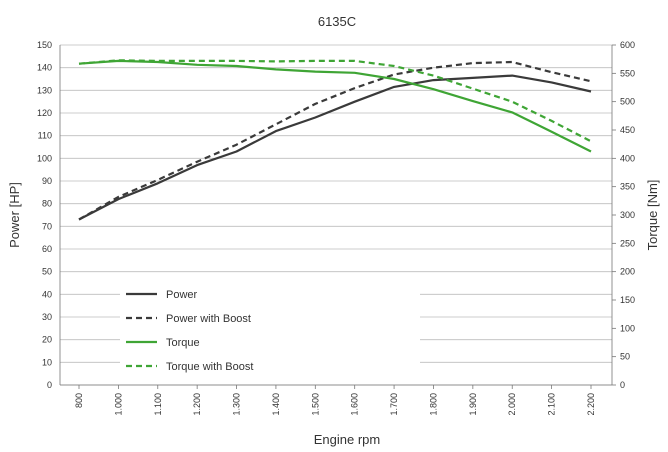  What do you see at coordinates (433, 404) in the screenshot?
I see `x-tick-label: 1.800` at bounding box center [433, 404].